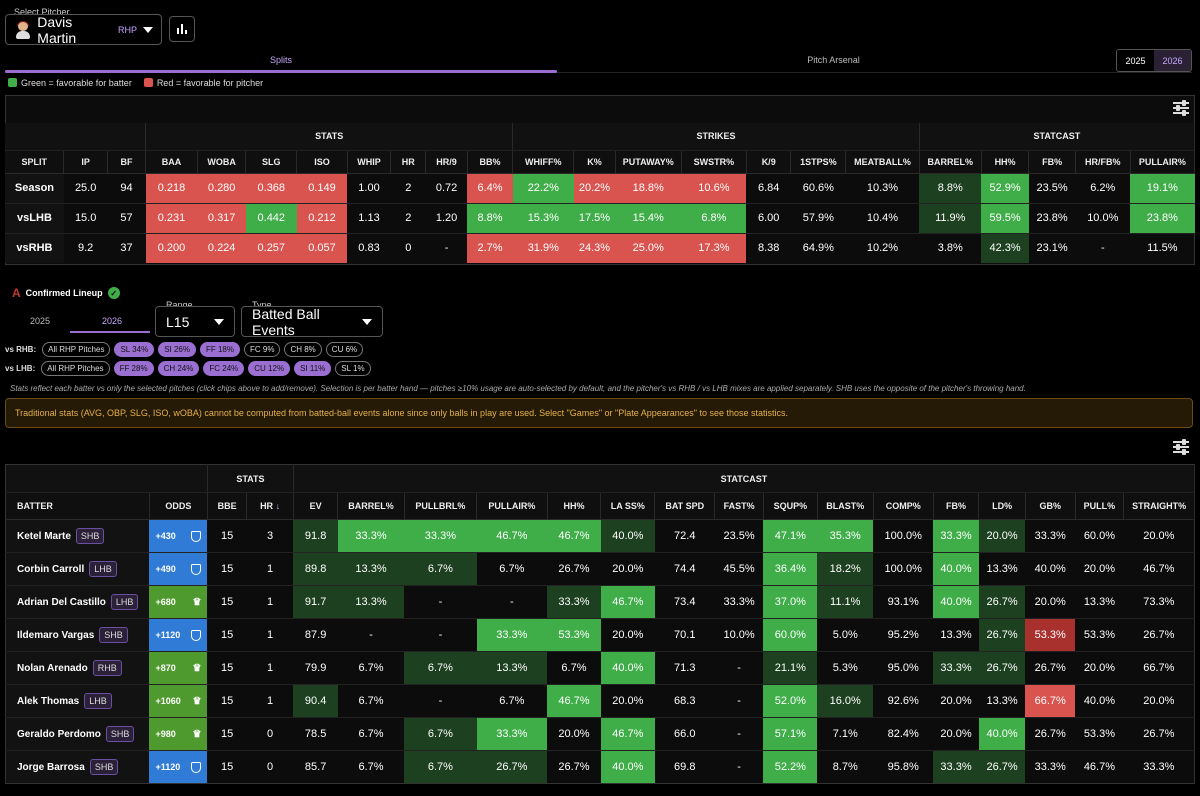  What do you see at coordinates (178, 668) in the screenshot?
I see `odds-cell: +870 ♛` at bounding box center [178, 668].